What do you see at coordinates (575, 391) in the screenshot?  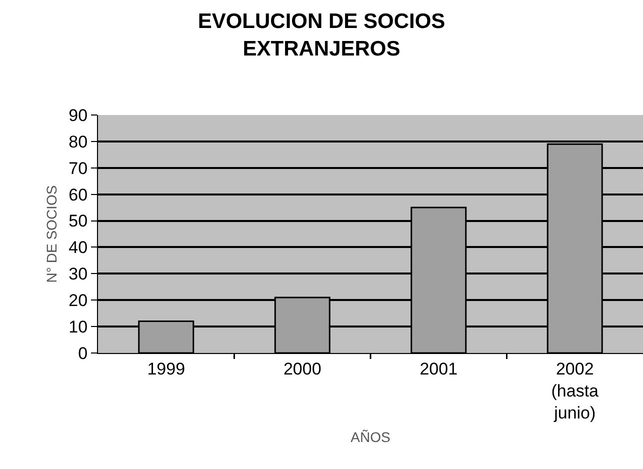 I see `x-tick-label: 2002 (hasta junio)` at bounding box center [575, 391].